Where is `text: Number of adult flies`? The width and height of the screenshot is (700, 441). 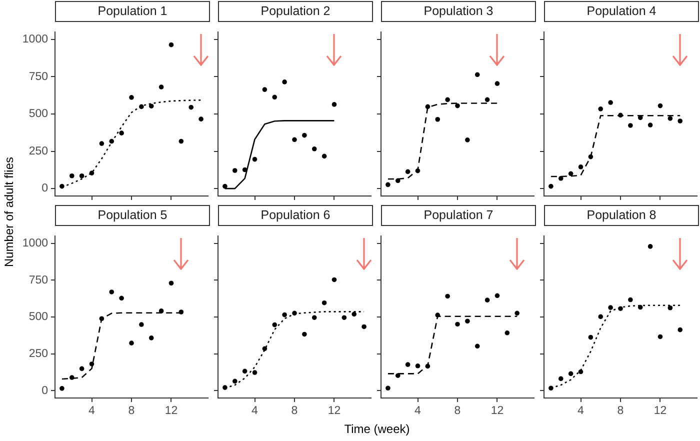 text: Number of adult flies is located at coordinates (9, 212).